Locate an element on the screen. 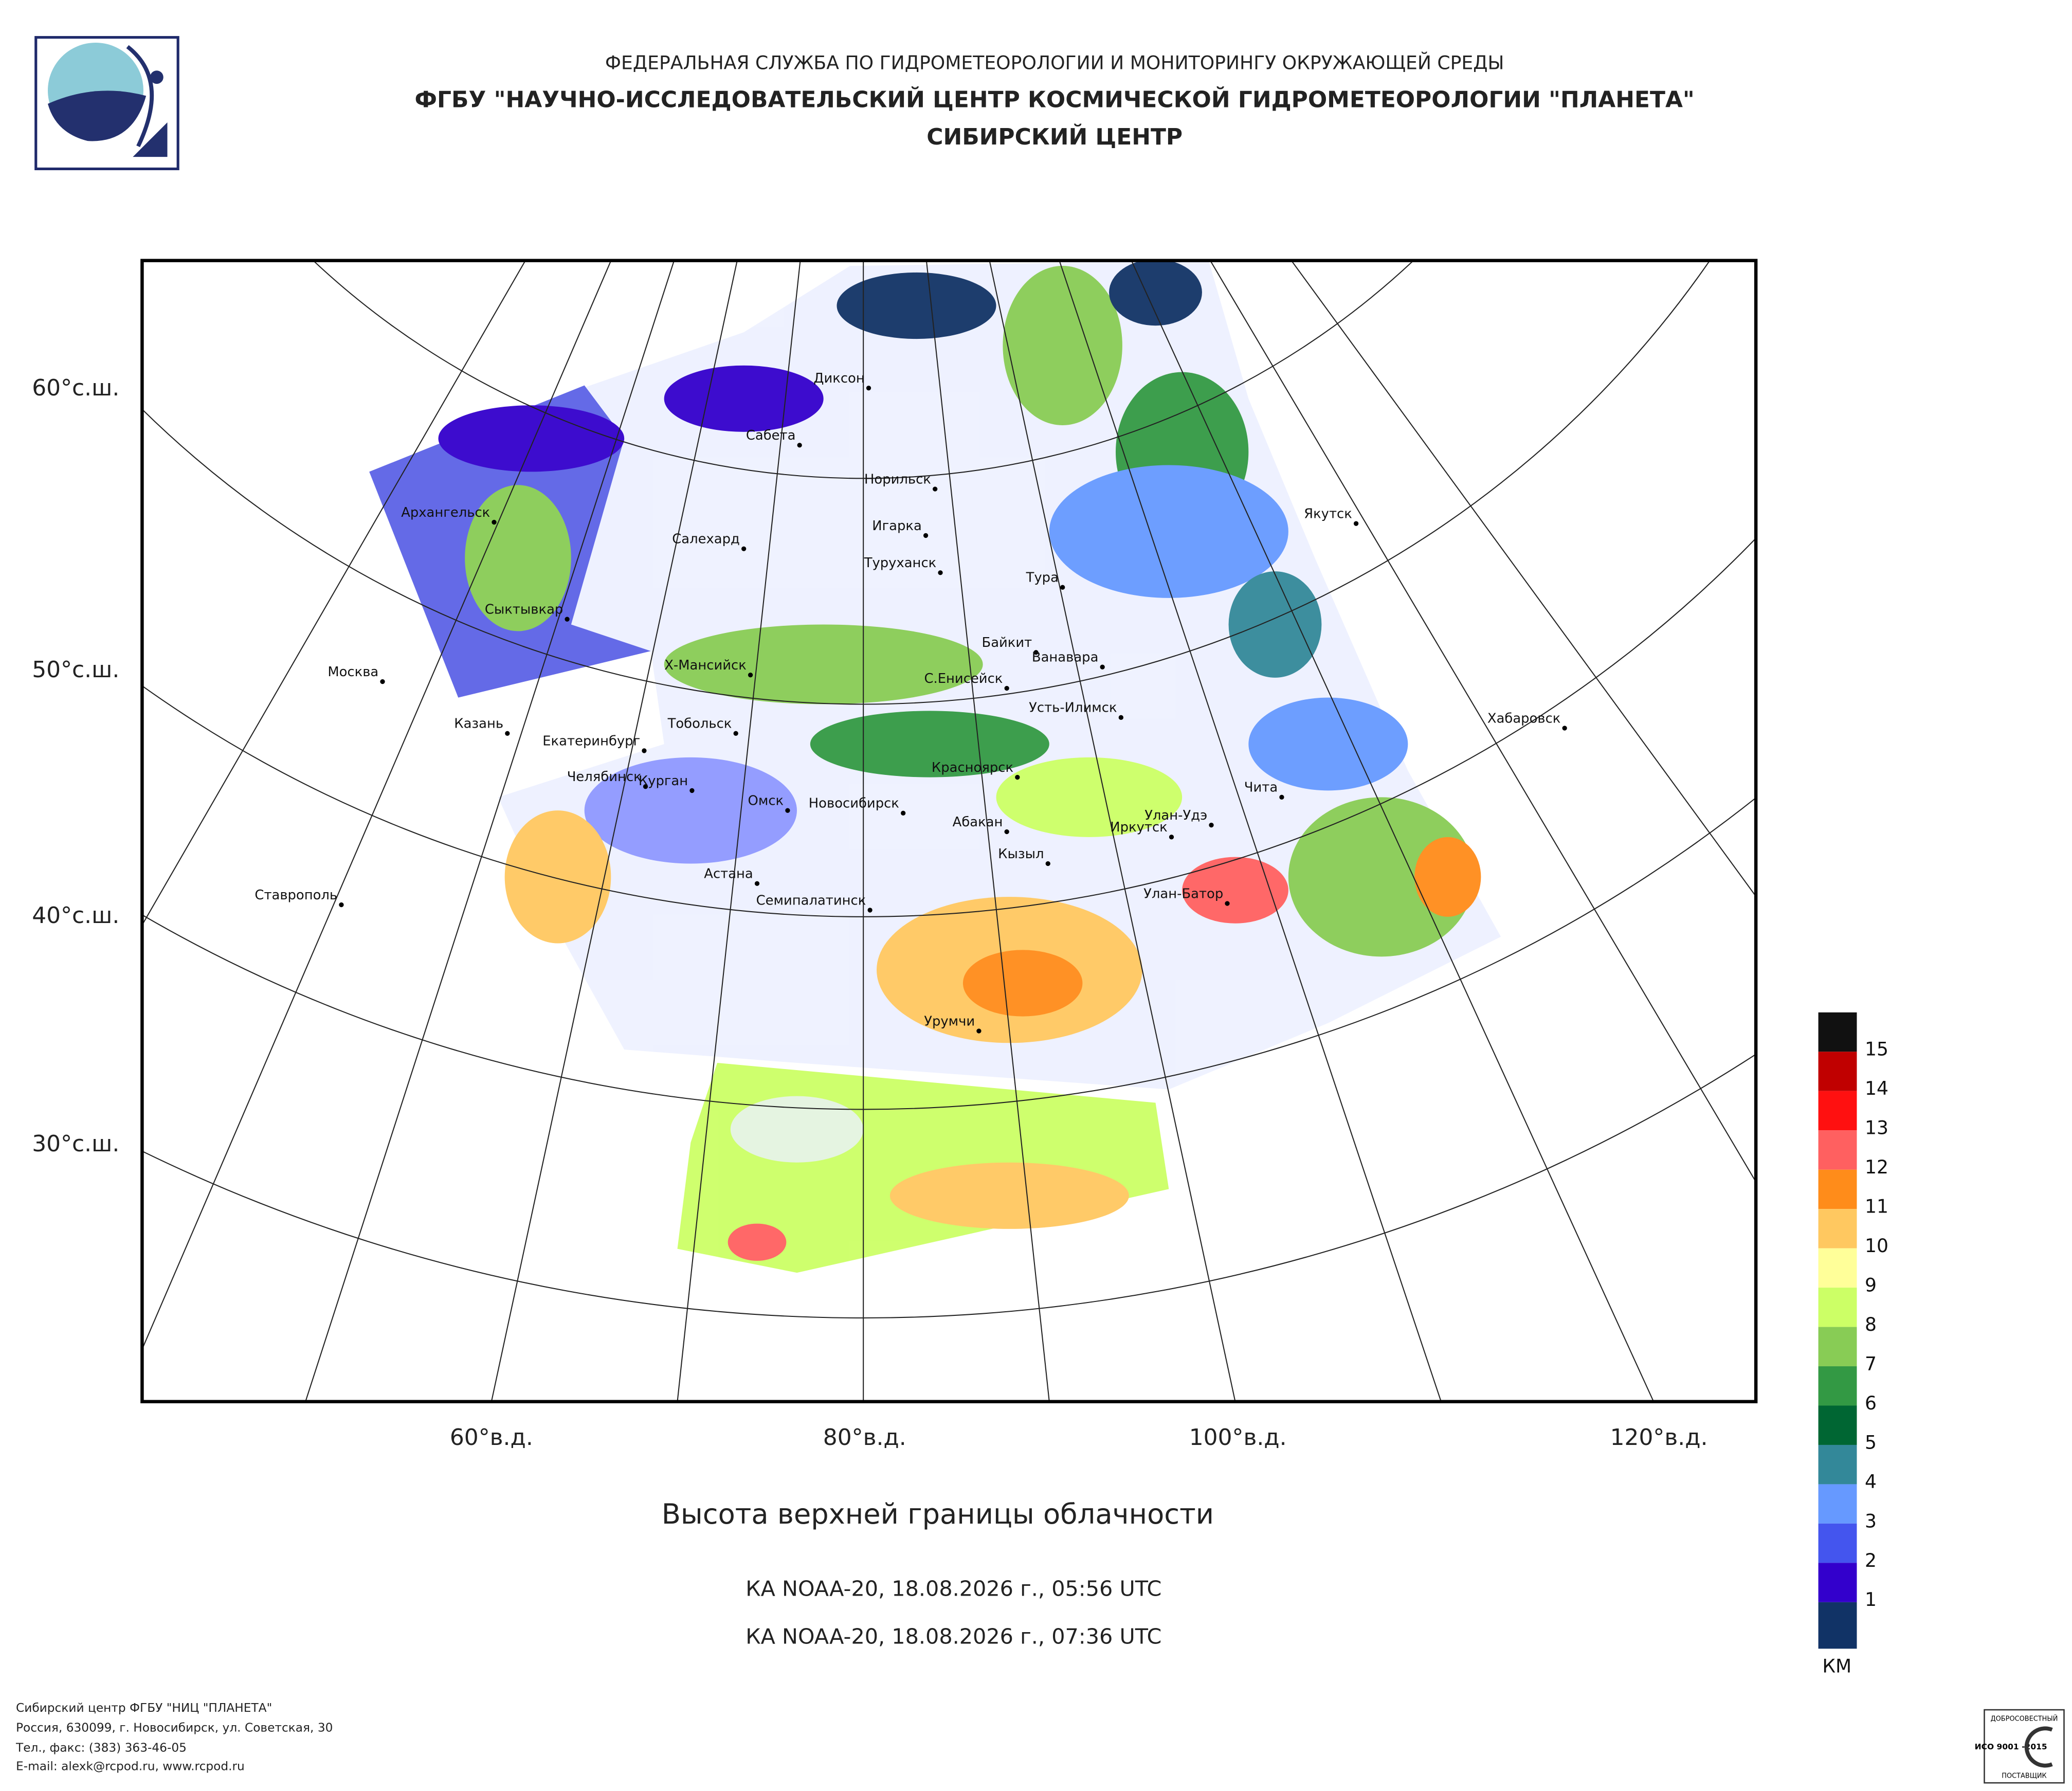 This screenshot has height=1791, width=2072. legend-label: 2 is located at coordinates (1871, 1560).